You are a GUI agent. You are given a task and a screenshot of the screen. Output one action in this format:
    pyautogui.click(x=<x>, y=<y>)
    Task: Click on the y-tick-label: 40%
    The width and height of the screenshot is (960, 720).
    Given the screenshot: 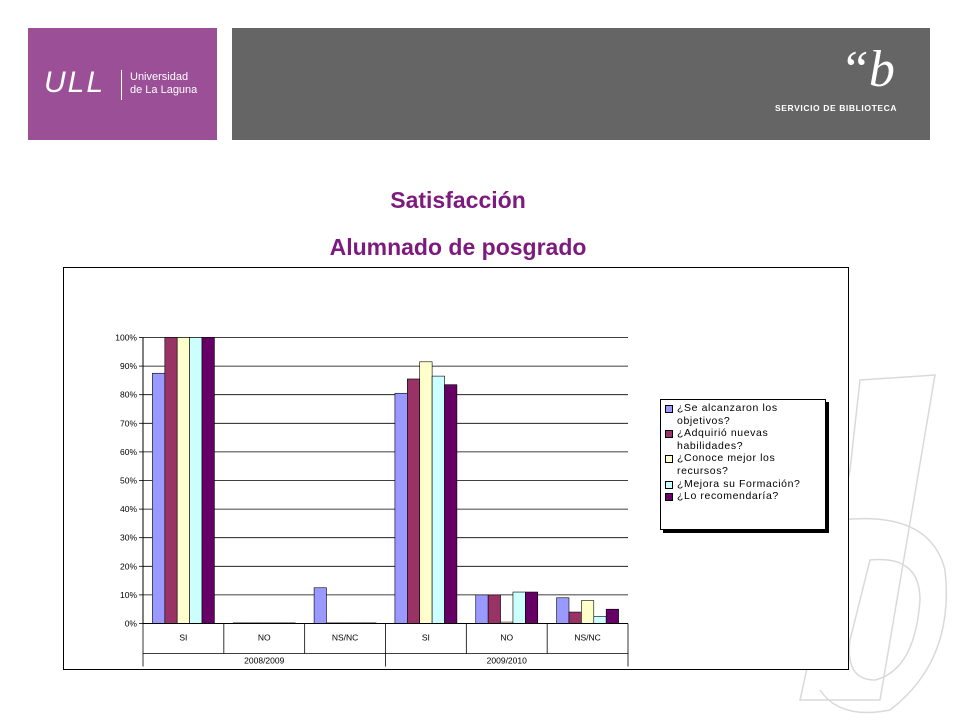 What is the action you would take?
    pyautogui.click(x=128, y=509)
    